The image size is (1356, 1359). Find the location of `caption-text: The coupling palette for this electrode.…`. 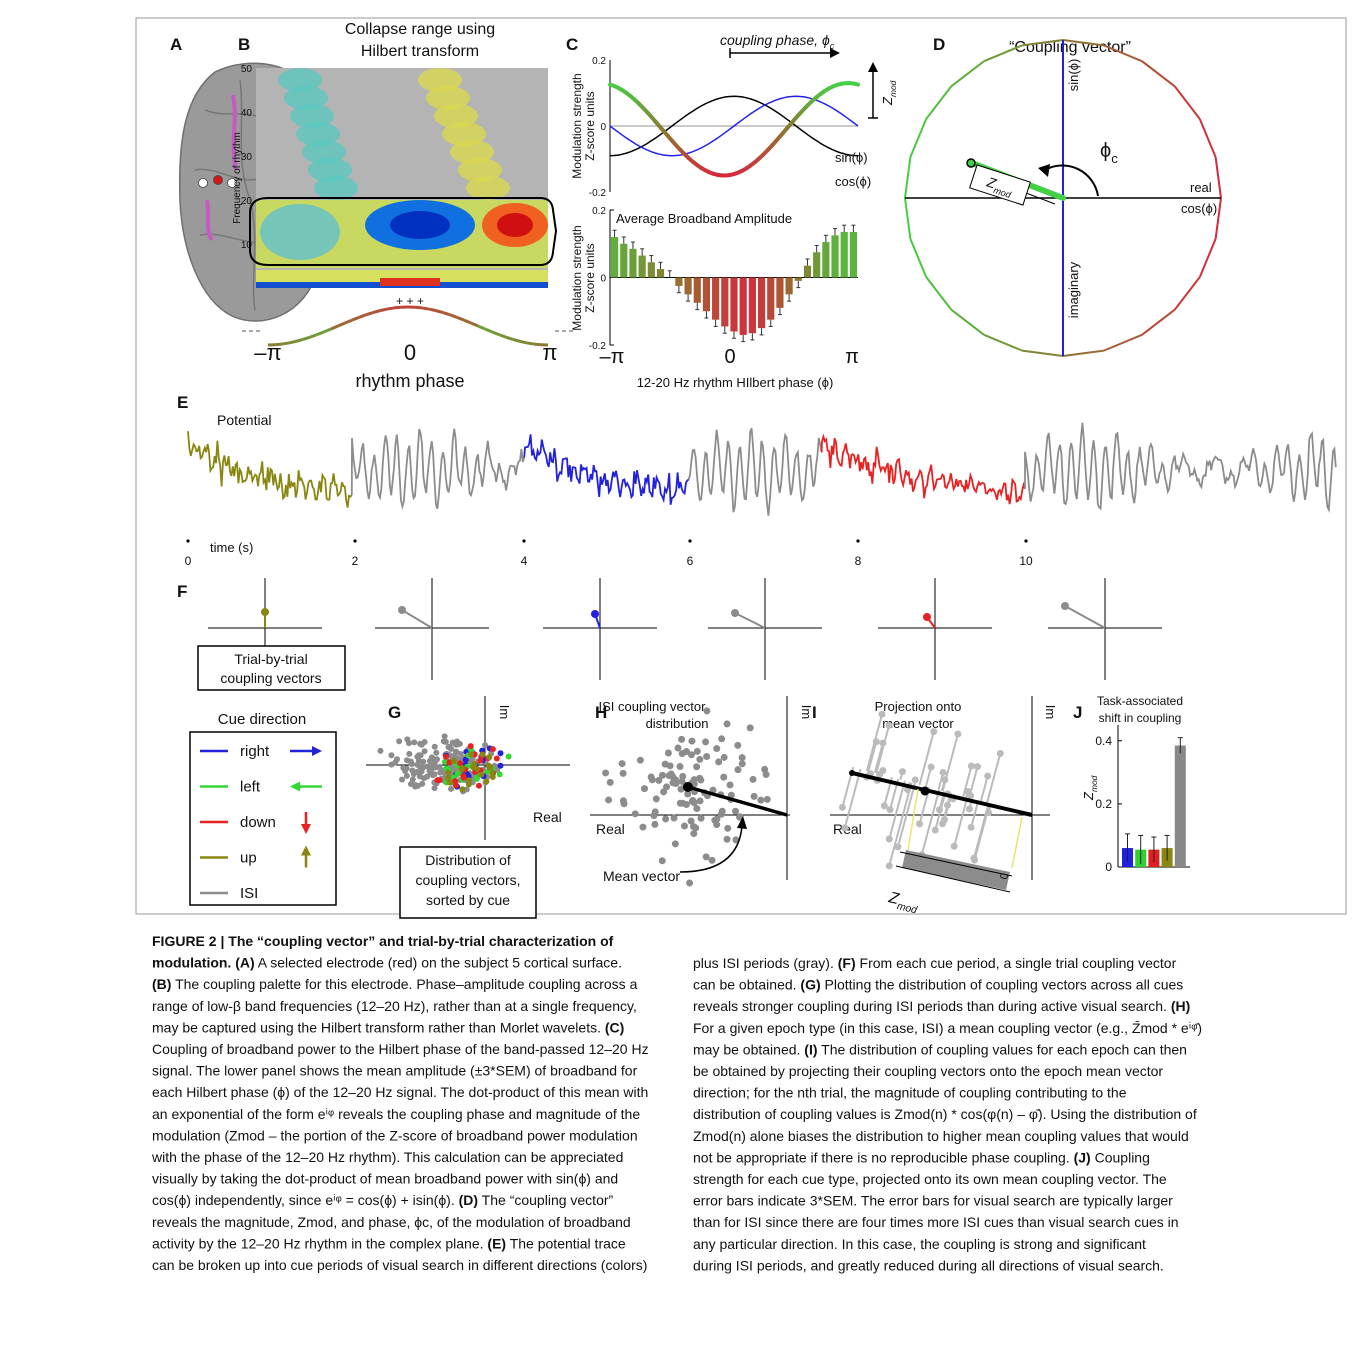

caption-text: The coupling palette for this electrode.… is located at coordinates (404, 984).